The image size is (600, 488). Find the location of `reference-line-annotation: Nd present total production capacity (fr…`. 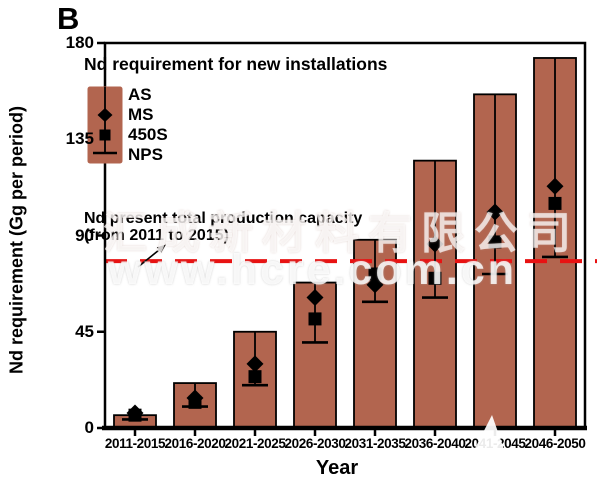

reference-line-annotation: Nd present total production capacity (fr… is located at coordinates (223, 227).